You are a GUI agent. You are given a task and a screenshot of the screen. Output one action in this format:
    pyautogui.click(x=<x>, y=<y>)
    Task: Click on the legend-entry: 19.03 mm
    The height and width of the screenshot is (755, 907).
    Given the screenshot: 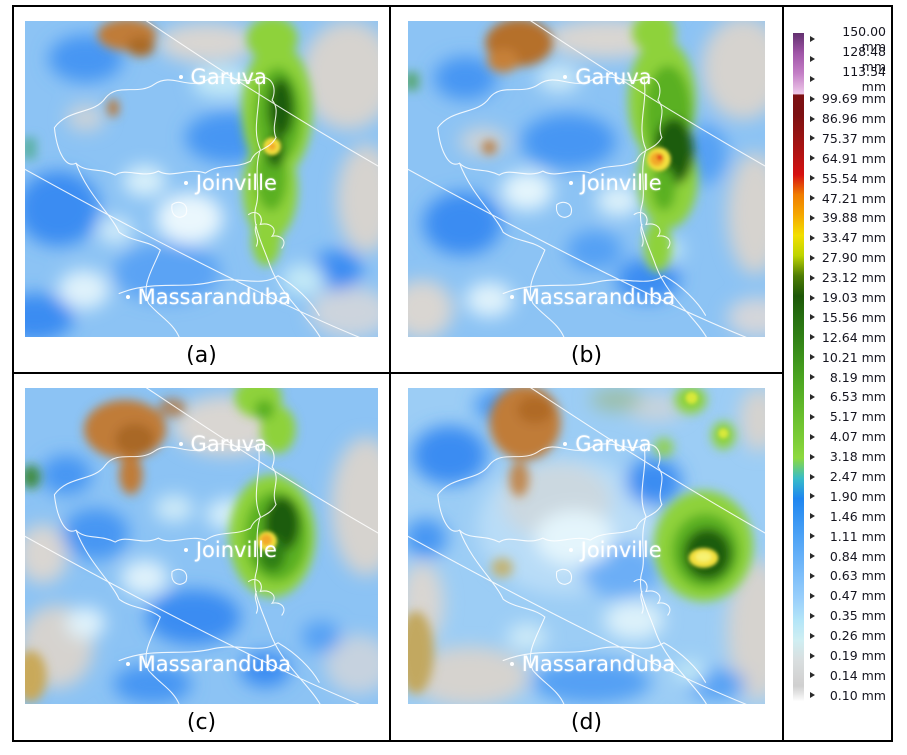 What is the action you would take?
    pyautogui.click(x=848, y=298)
    